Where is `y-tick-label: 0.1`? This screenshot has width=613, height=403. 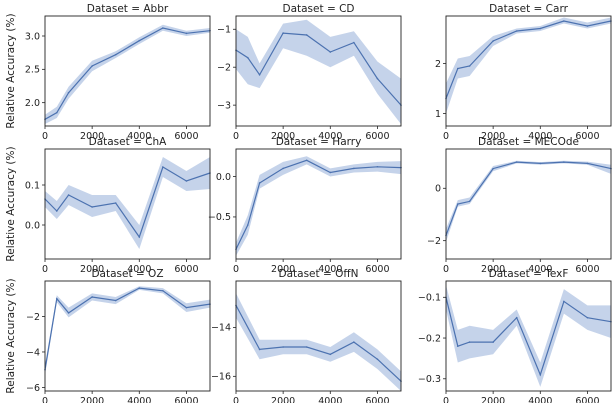 y-tick-label: 0.1 is located at coordinates (32, 185).